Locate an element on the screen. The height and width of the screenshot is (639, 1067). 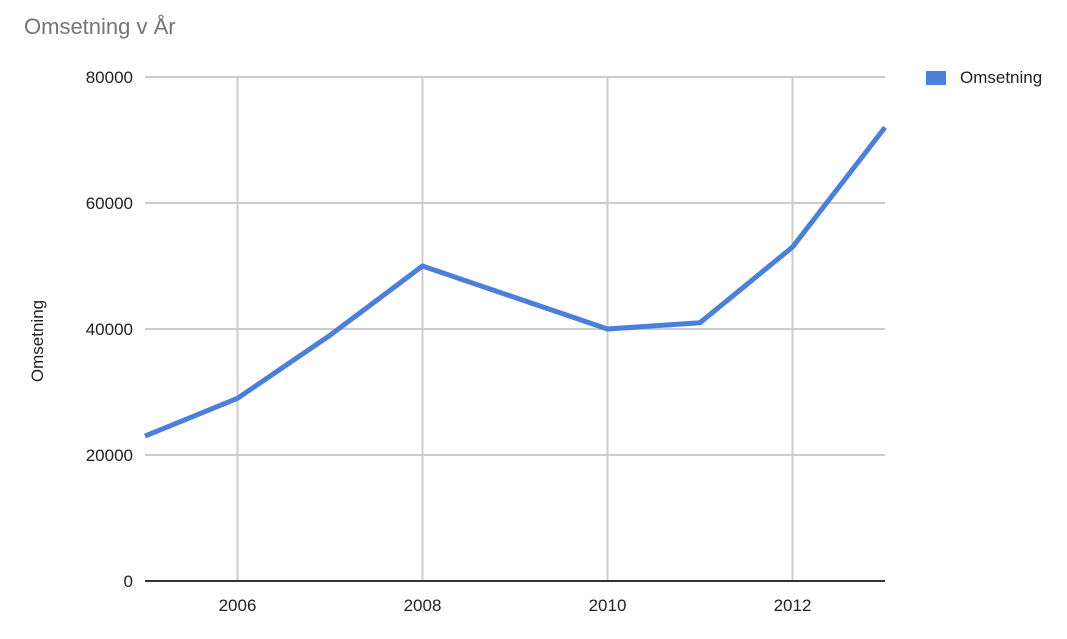
x-tick-label: 2008 is located at coordinates (423, 605).